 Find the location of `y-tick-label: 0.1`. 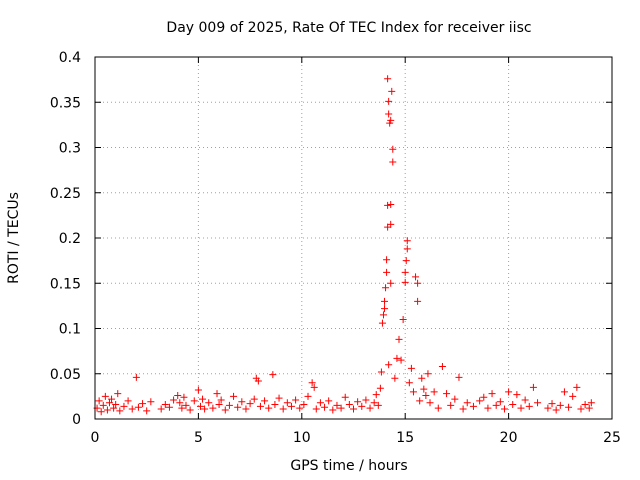

y-tick-label: 0.1 is located at coordinates (70, 330).